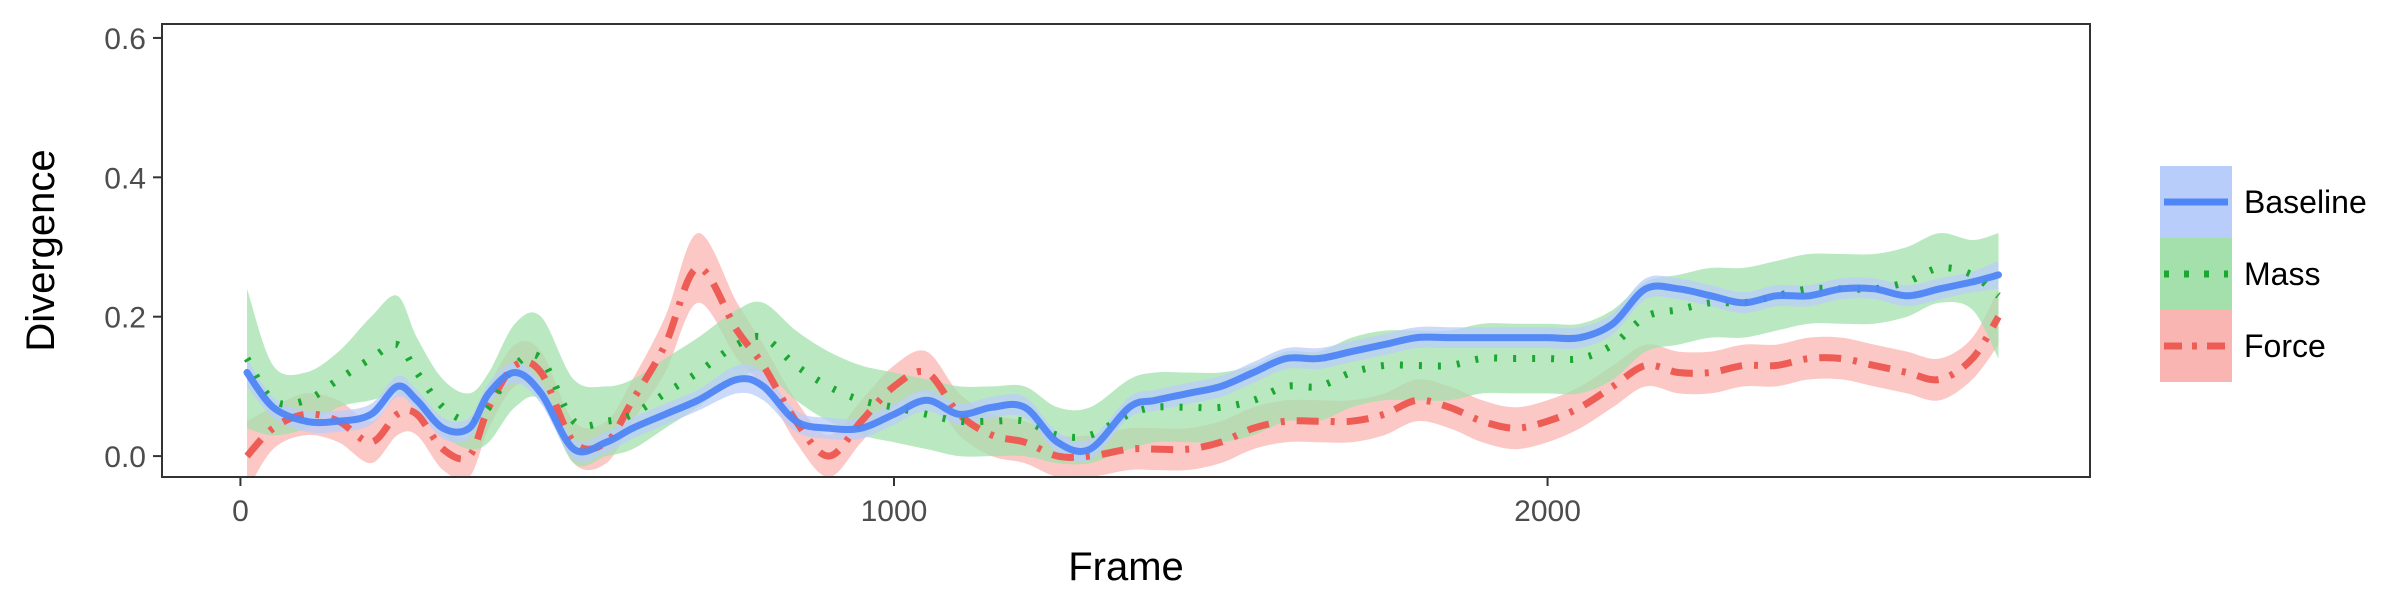 The width and height of the screenshot is (2400, 600). I want to click on x-axis-title: Frame, so click(1126, 567).